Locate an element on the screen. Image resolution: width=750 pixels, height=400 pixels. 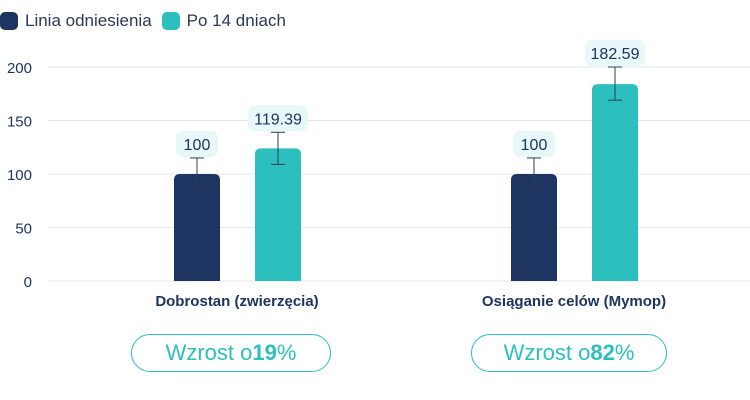
data-label: 119.39 is located at coordinates (278, 119).